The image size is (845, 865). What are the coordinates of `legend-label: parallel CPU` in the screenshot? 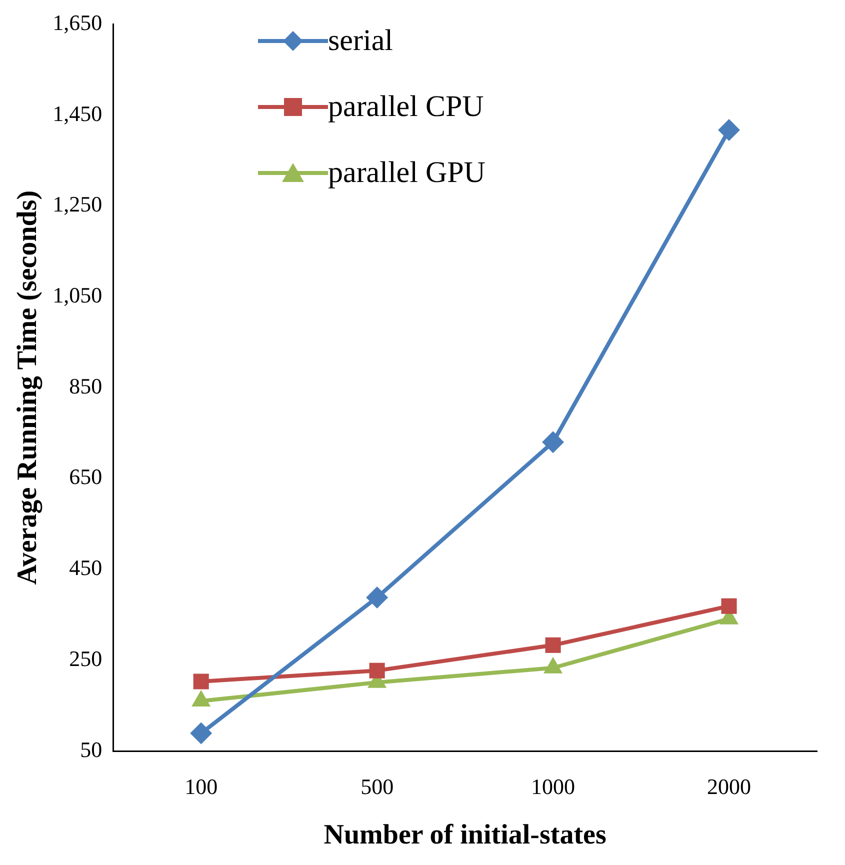 It's located at (406, 107).